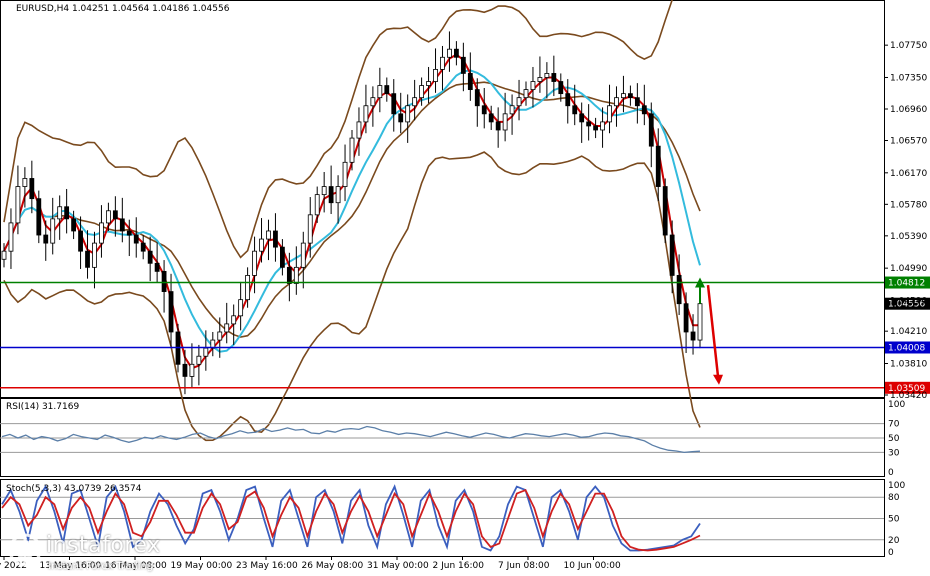 This screenshot has height=576, width=930. What do you see at coordinates (908, 141) in the screenshot?
I see `price-tick-label: 1.06570` at bounding box center [908, 141].